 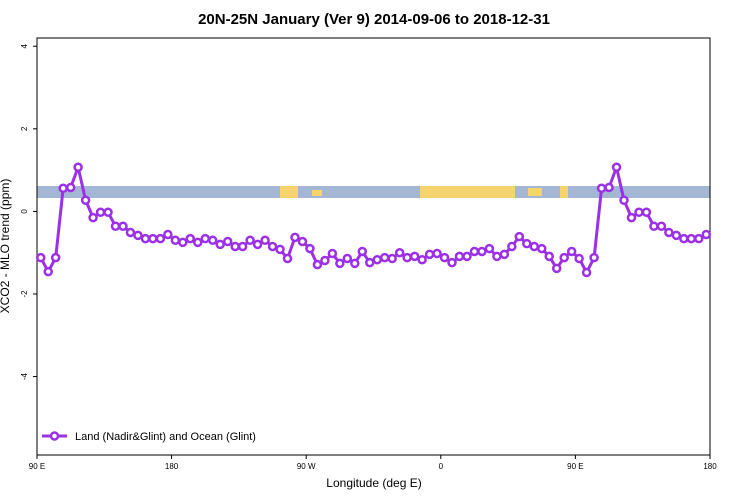 What do you see at coordinates (575, 466) in the screenshot?
I see `x-tick-label: 90 E` at bounding box center [575, 466].